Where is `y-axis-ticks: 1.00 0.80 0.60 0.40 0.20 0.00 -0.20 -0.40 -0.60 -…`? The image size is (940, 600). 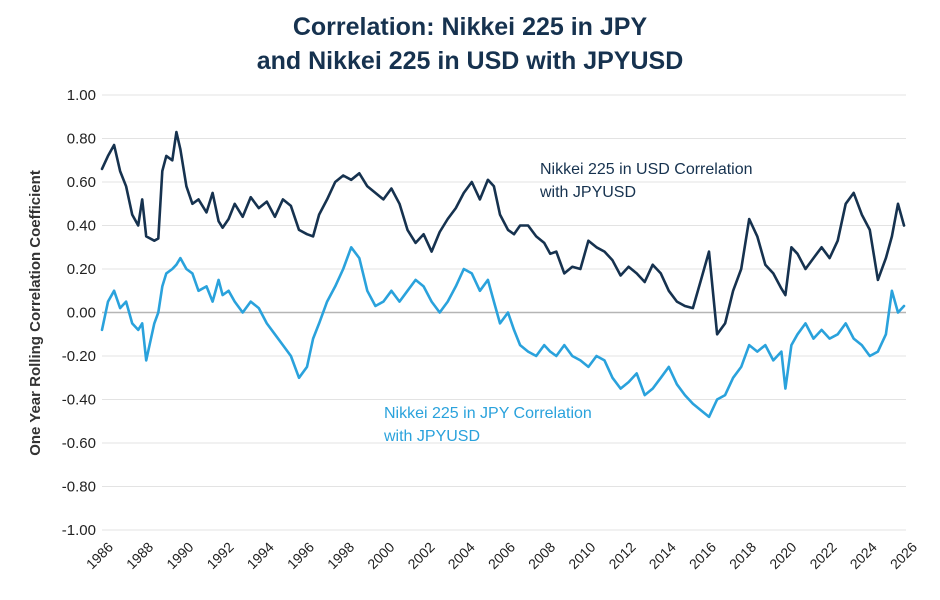 y-axis-ticks: 1.00 0.80 0.60 0.40 0.20 0.00 -0.20 -0.40 -0.60 -… is located at coordinates (79, 313).